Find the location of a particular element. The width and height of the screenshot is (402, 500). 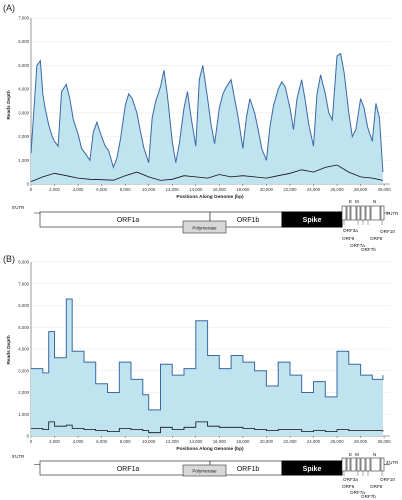

orf3a-box is located at coordinates (344, 464).